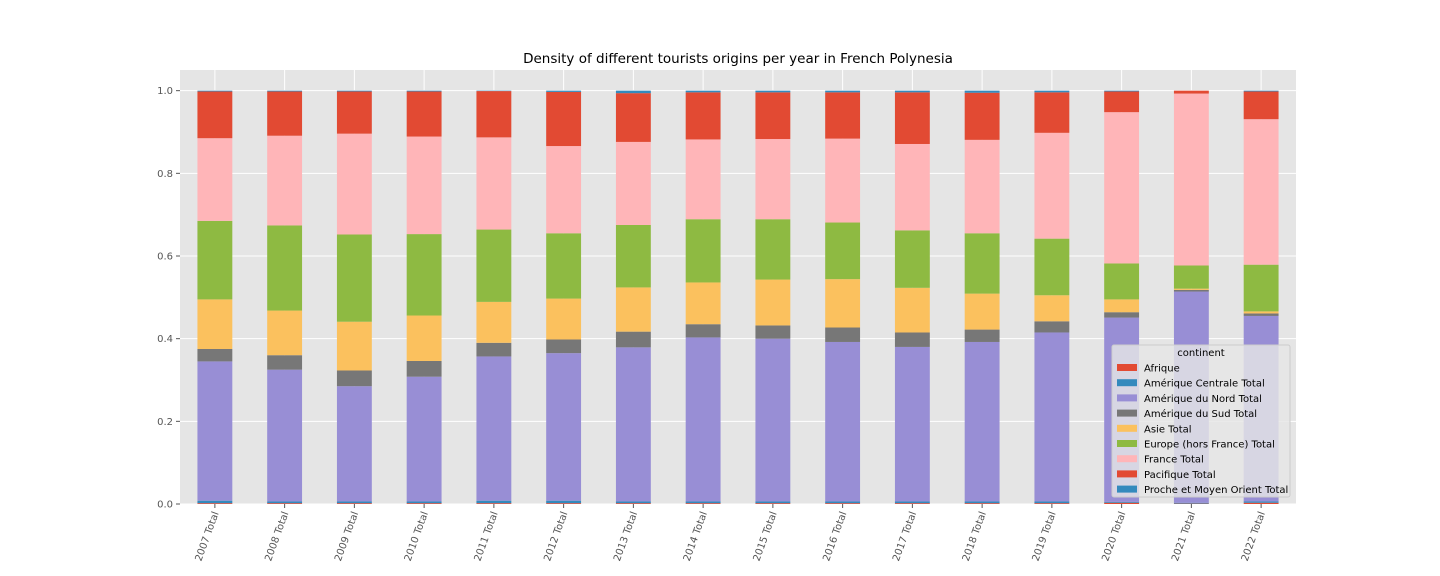  I want to click on legend-item: France Total, so click(1160, 460).